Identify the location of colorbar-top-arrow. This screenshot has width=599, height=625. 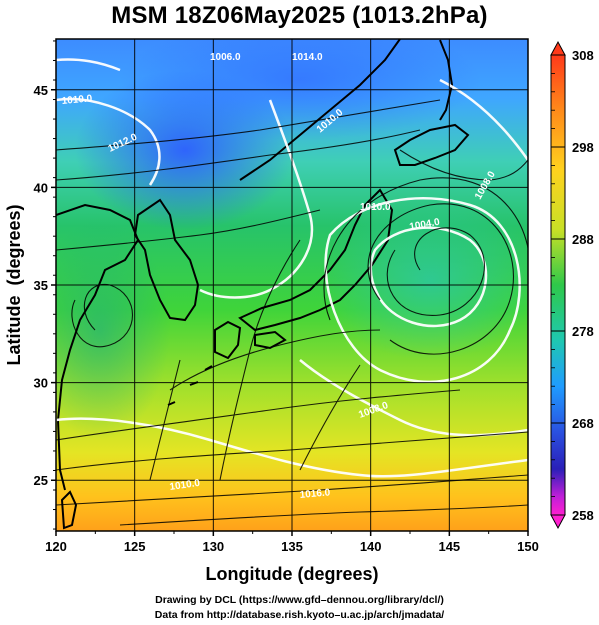
(558, 48).